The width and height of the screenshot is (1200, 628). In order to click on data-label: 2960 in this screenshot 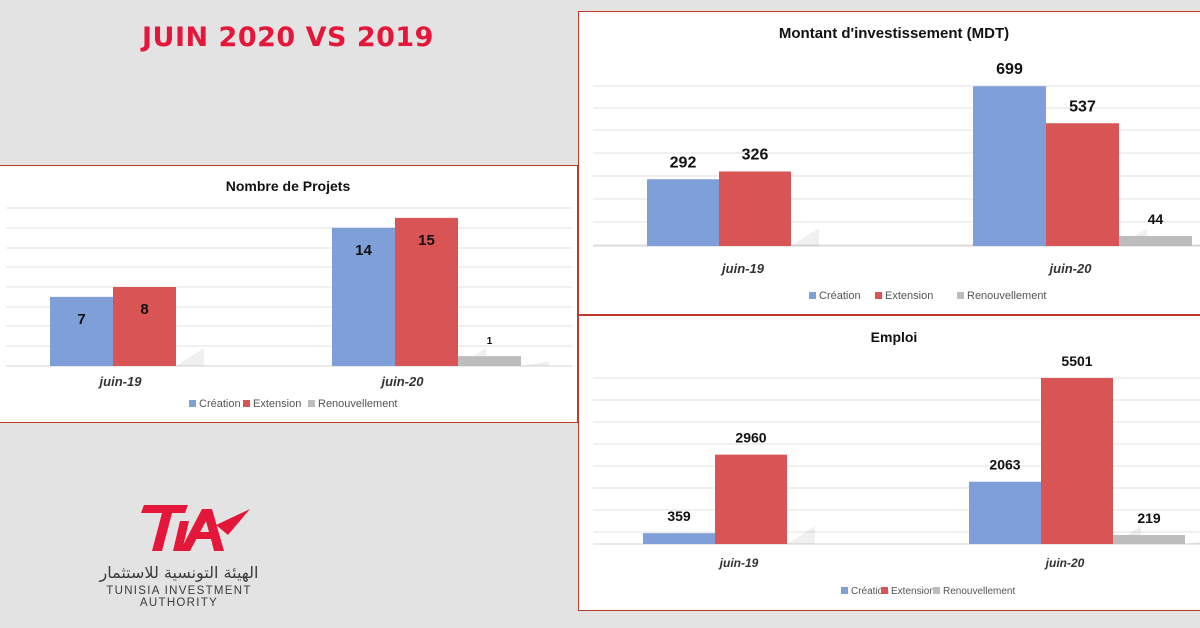, I will do `click(750, 438)`.